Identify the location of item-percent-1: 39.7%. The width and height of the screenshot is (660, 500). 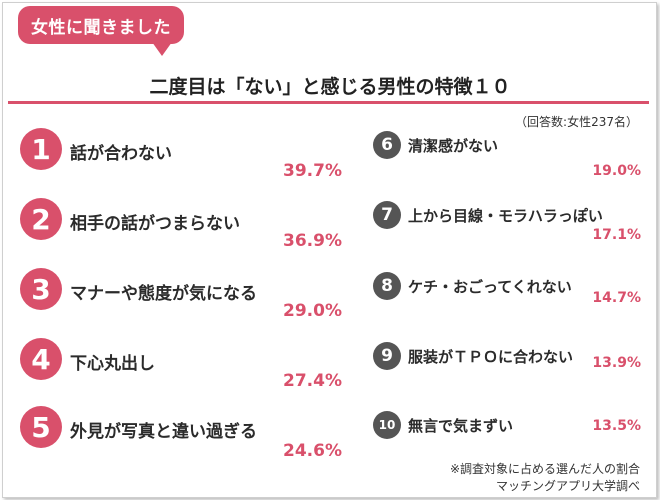
(312, 171).